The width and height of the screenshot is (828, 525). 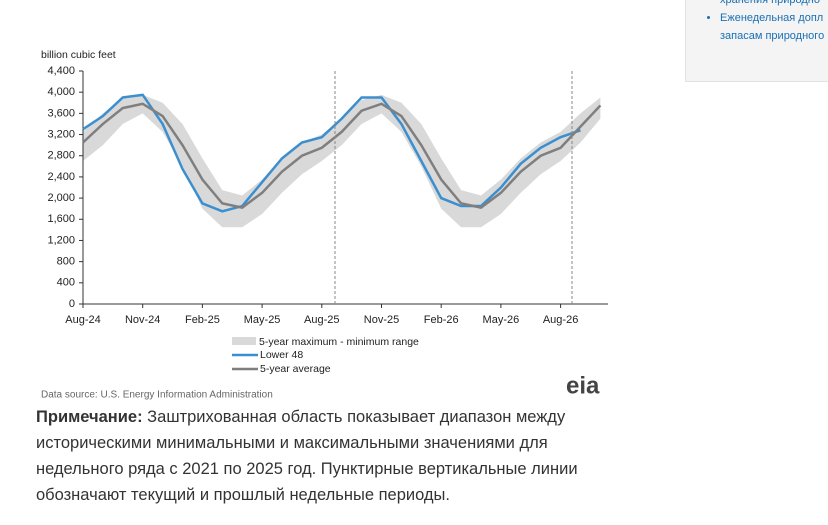 I want to click on logo: eia, so click(x=583, y=385).